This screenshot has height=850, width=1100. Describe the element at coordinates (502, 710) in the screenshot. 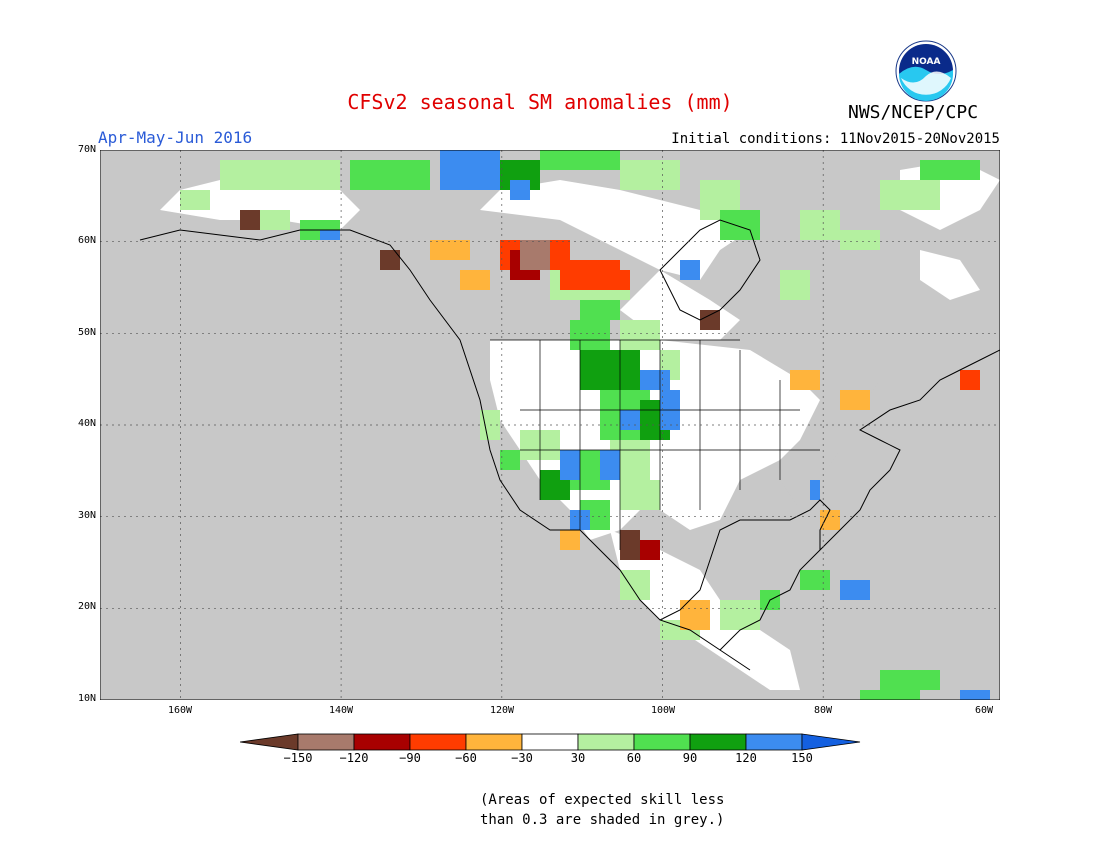

I see `lon-label-120w: 120W` at that location.